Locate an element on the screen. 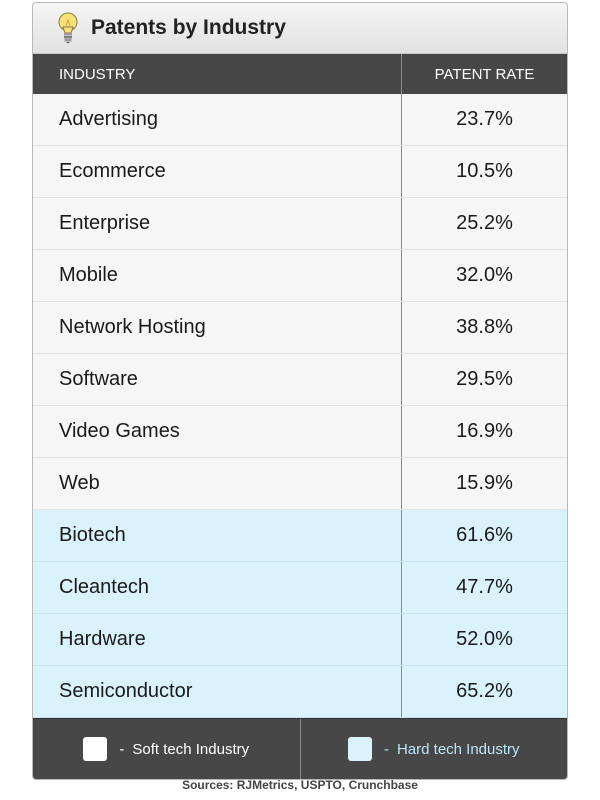 The width and height of the screenshot is (600, 800). table-row: Semiconductor 65.2% is located at coordinates (300, 692).